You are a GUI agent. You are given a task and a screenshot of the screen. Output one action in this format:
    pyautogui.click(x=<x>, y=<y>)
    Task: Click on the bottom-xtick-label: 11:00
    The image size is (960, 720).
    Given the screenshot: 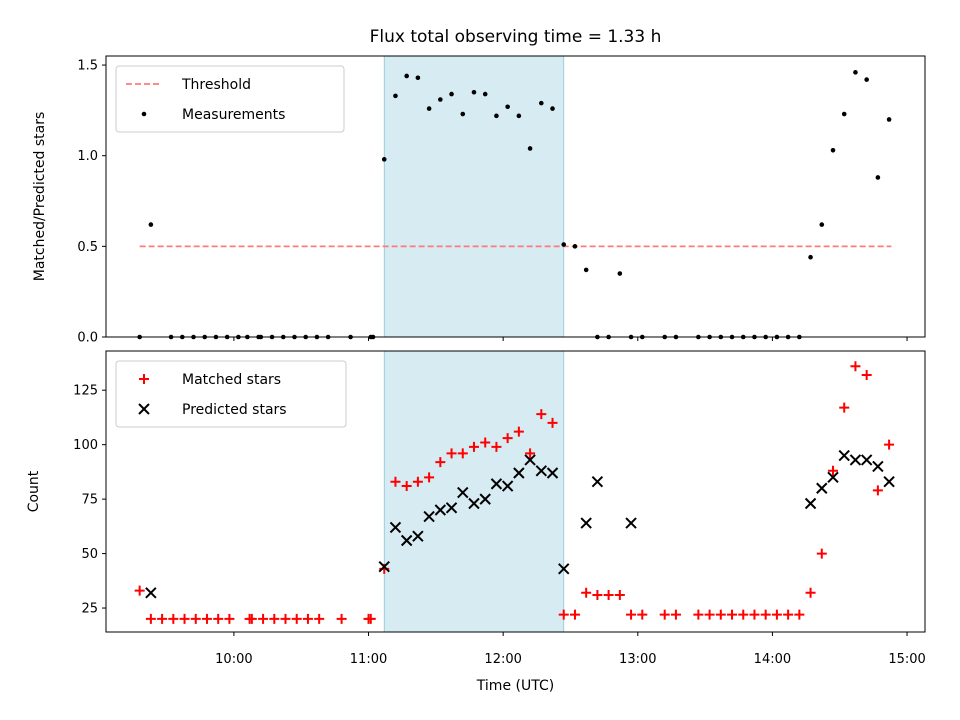 What is the action you would take?
    pyautogui.click(x=368, y=659)
    